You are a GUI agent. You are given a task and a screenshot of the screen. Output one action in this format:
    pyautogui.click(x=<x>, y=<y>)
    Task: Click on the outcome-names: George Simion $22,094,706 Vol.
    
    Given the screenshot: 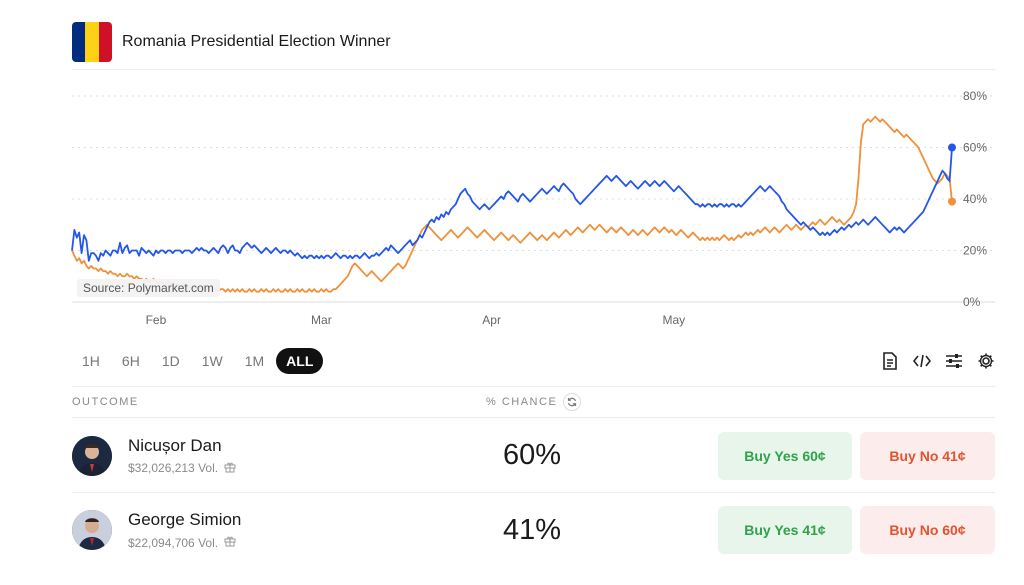 What is the action you would take?
    pyautogui.click(x=184, y=530)
    